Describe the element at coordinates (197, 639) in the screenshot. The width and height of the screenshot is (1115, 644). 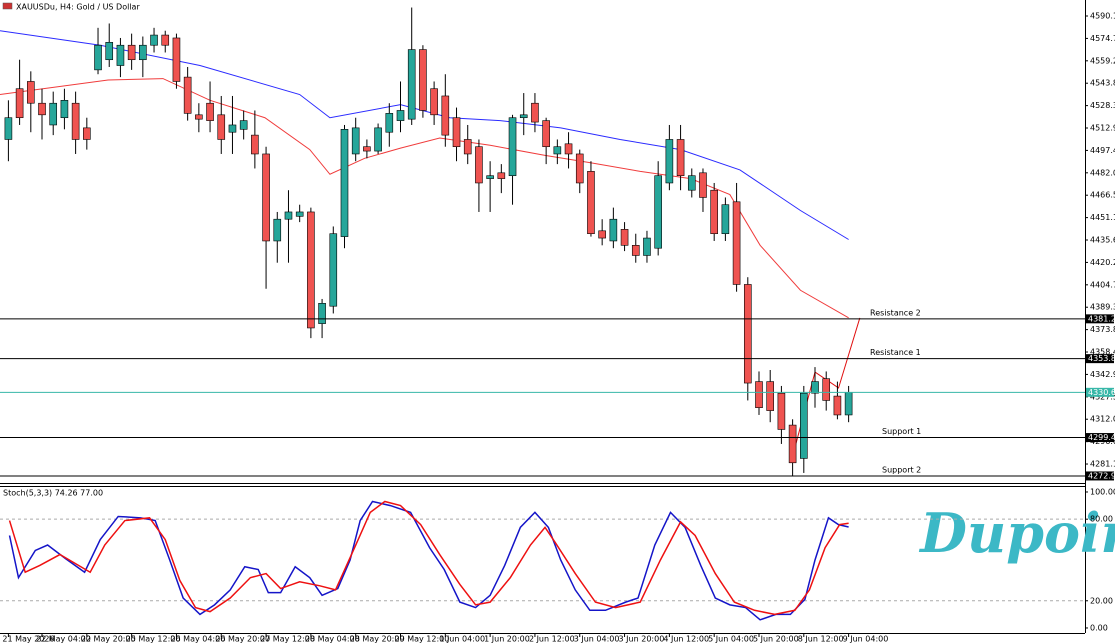
I see `x-tick-label: 26 May 04:00` at that location.